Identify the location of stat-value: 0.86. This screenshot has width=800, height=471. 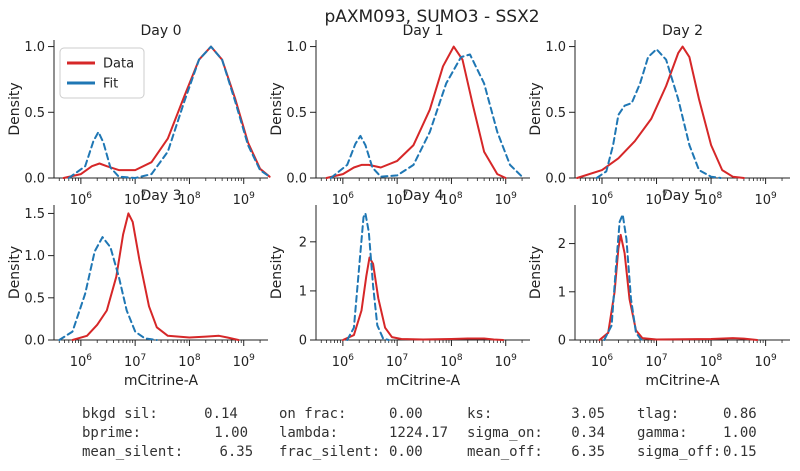
(740, 414).